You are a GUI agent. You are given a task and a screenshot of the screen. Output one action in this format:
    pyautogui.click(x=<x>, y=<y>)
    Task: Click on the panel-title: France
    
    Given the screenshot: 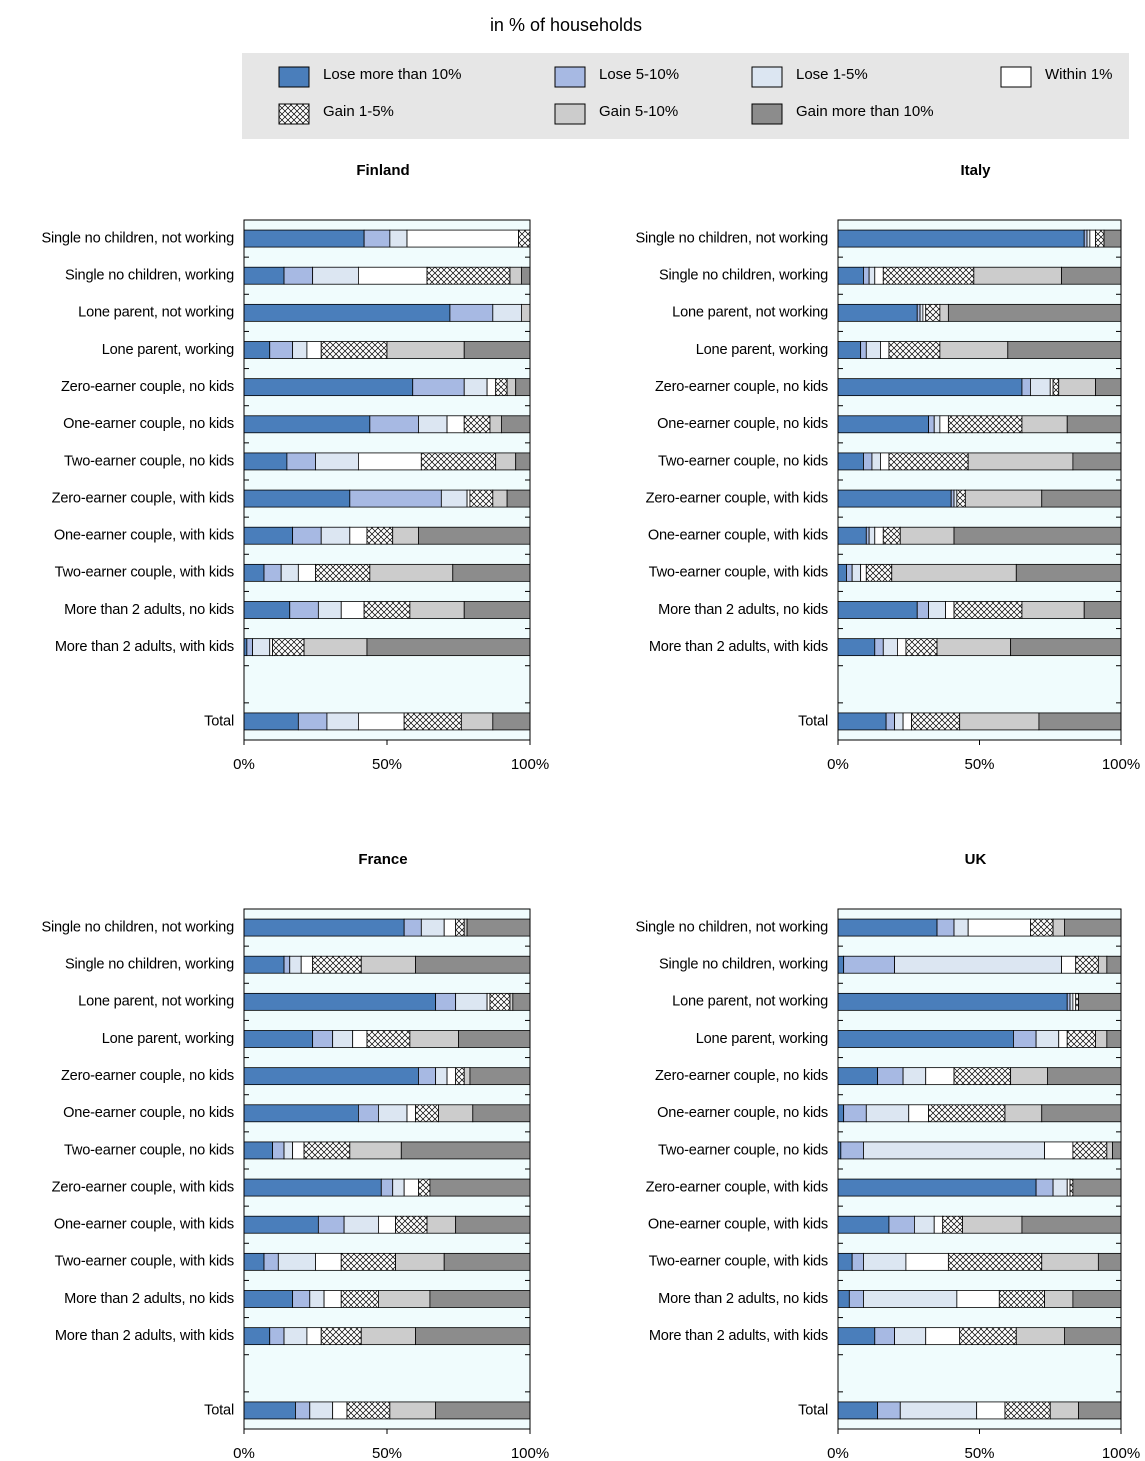 What is the action you would take?
    pyautogui.click(x=382, y=859)
    